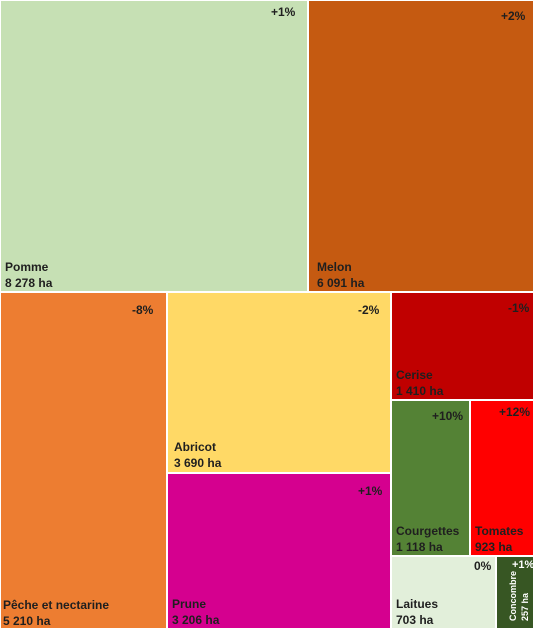 The height and width of the screenshot is (629, 534). I want to click on area-value-pomme: 8 278 ha, so click(29, 283).